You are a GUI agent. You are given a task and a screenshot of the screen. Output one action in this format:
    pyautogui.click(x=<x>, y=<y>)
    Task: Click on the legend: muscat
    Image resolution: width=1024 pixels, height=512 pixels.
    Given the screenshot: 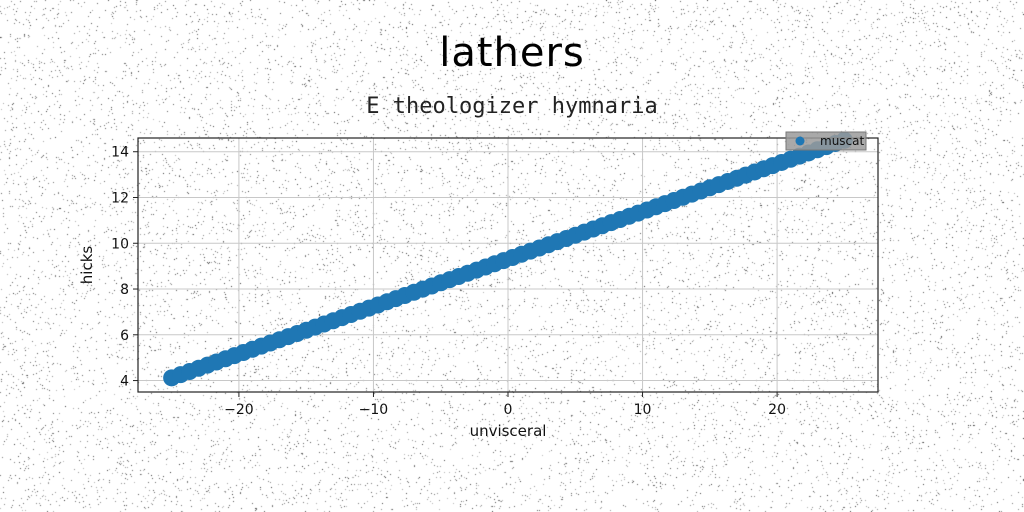 What is the action you would take?
    pyautogui.click(x=826, y=141)
    